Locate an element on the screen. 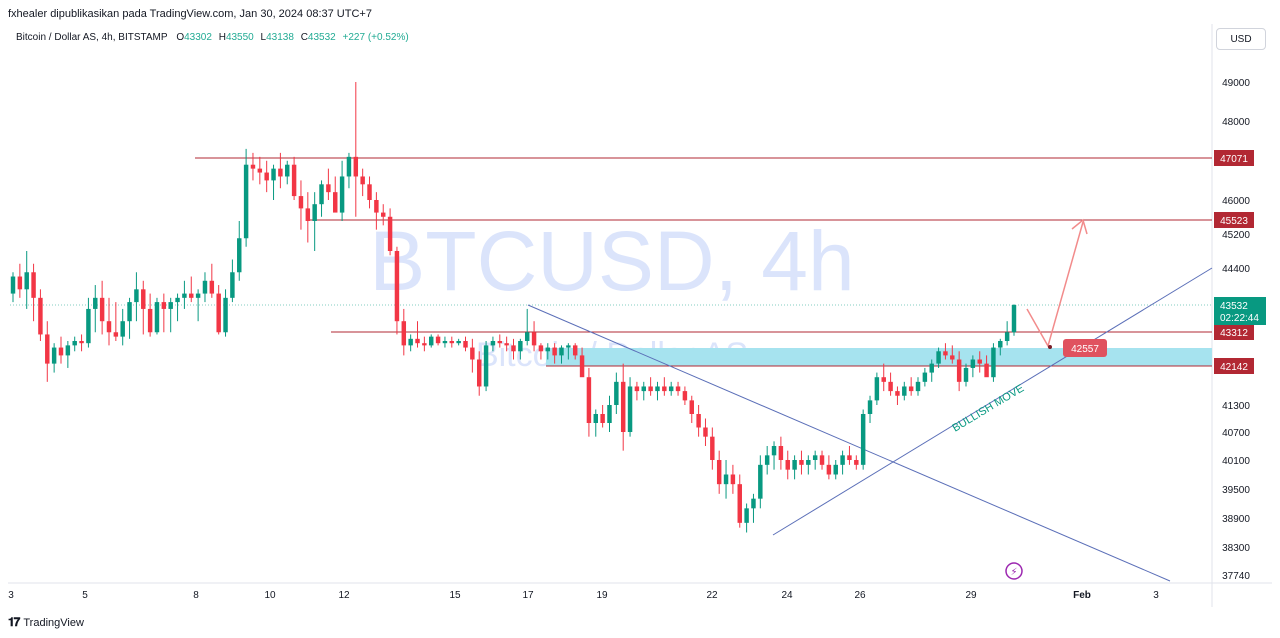 The image size is (1280, 638). last-price-label: 43532 is located at coordinates (1234, 306).